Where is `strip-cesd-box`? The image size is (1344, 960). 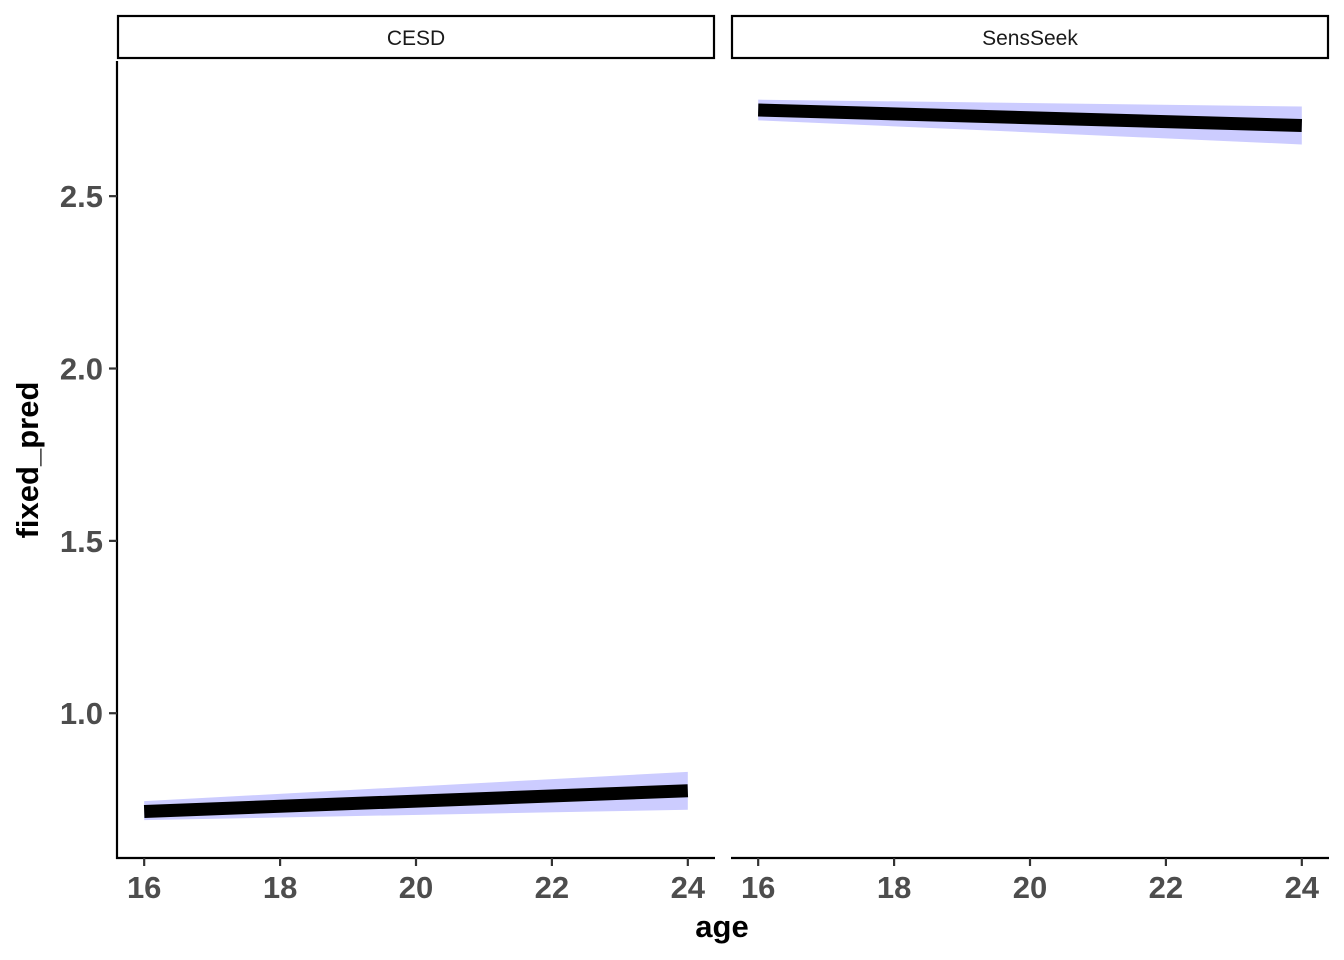 strip-cesd-box is located at coordinates (416, 37).